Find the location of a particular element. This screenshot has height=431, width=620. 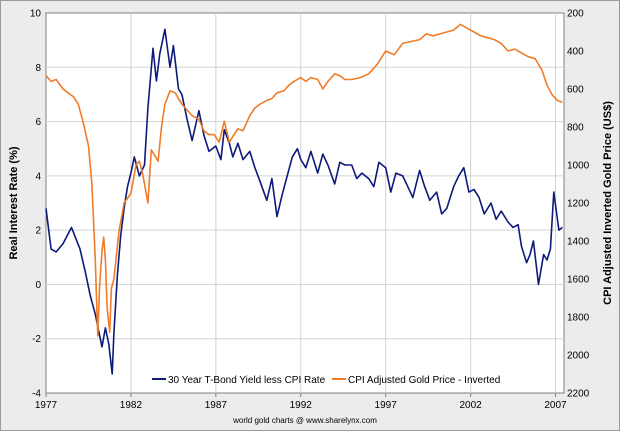

x-tick-label: 1977 is located at coordinates (46, 405).